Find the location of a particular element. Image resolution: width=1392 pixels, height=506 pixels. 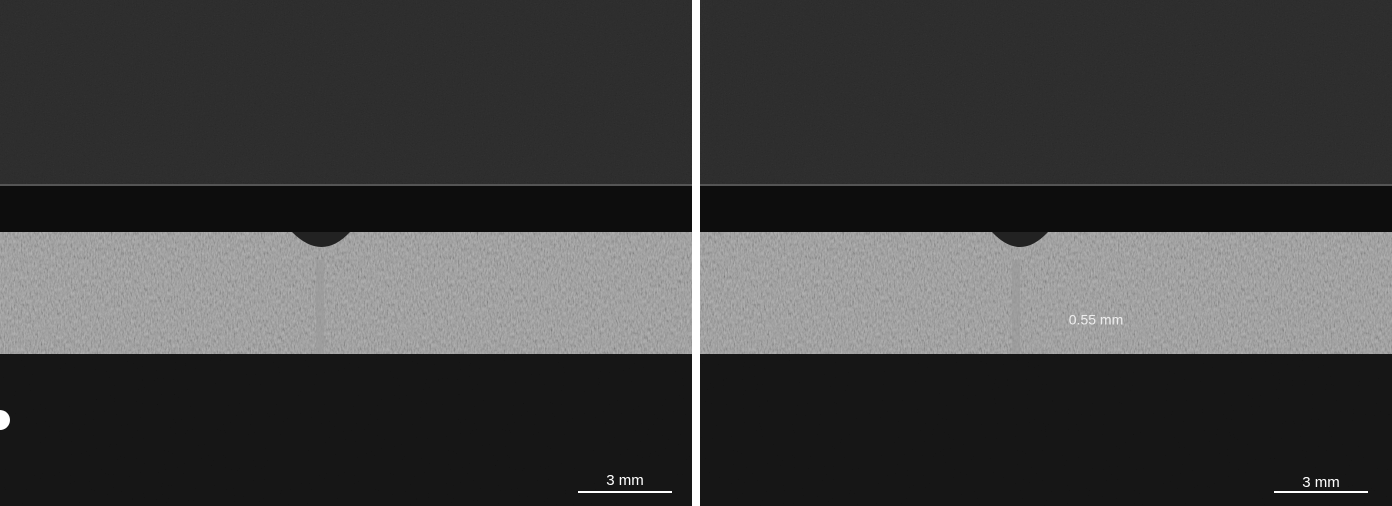

measurement-annotation: 0.55 mm is located at coordinates (1096, 320).